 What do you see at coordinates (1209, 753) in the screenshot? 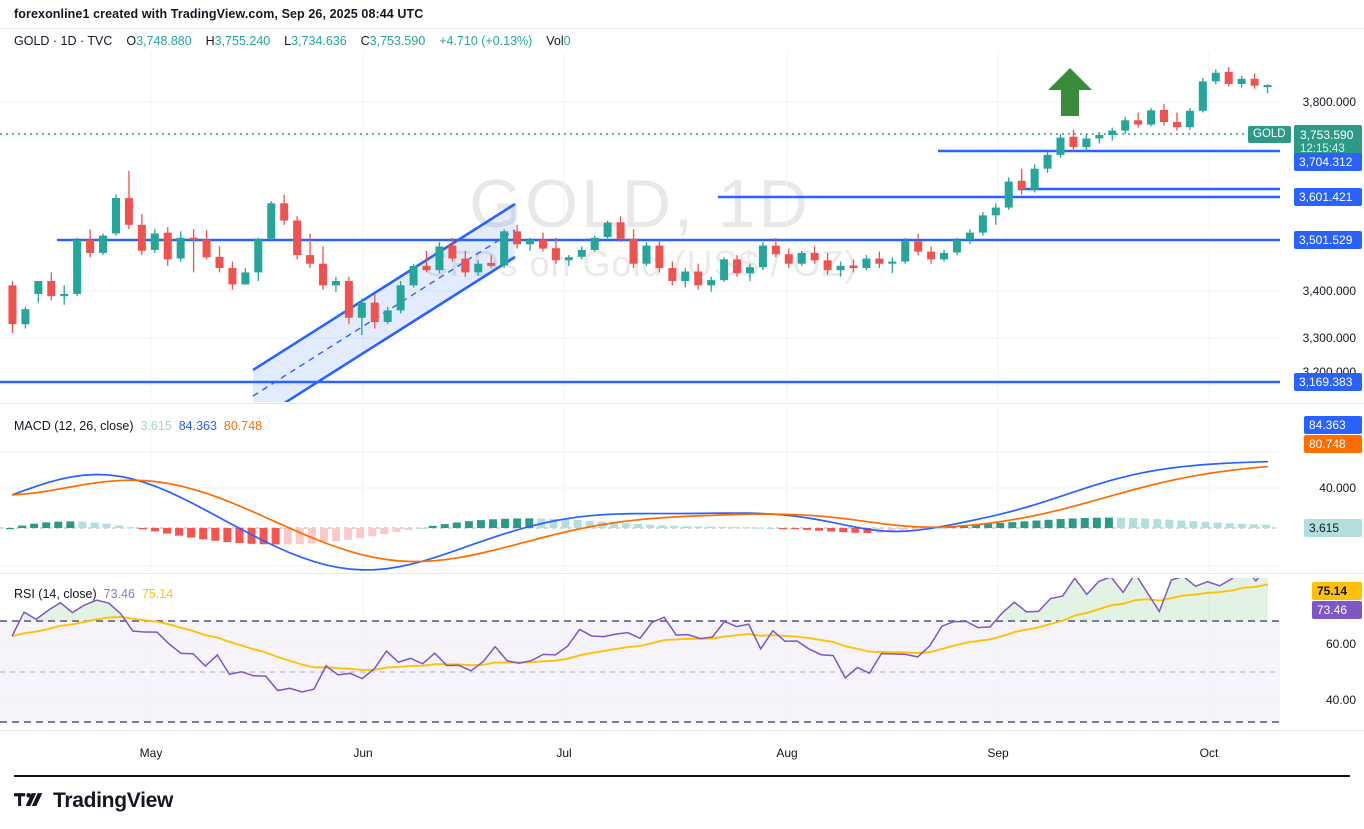
I see `time-tick-oct: Oct` at bounding box center [1209, 753].